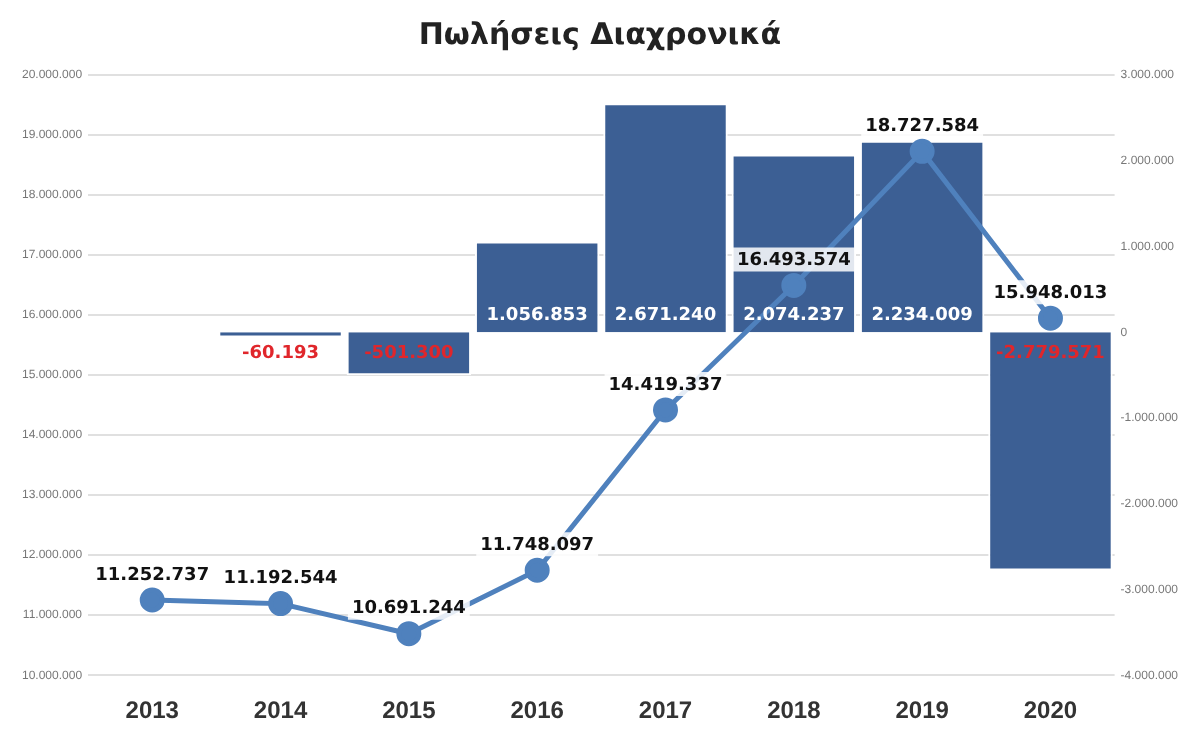  Describe the element at coordinates (280, 710) in the screenshot. I see `x-tick-label: 2014` at that location.